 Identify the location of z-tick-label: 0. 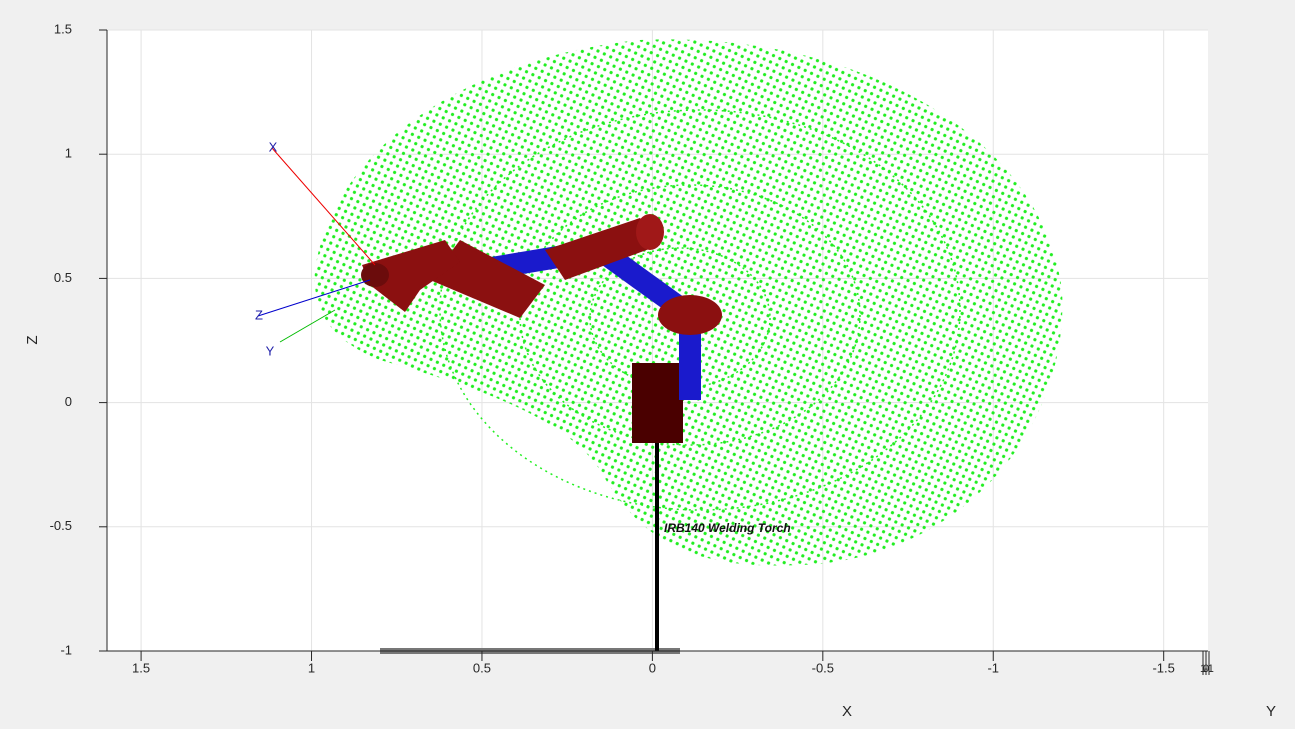
(68, 401).